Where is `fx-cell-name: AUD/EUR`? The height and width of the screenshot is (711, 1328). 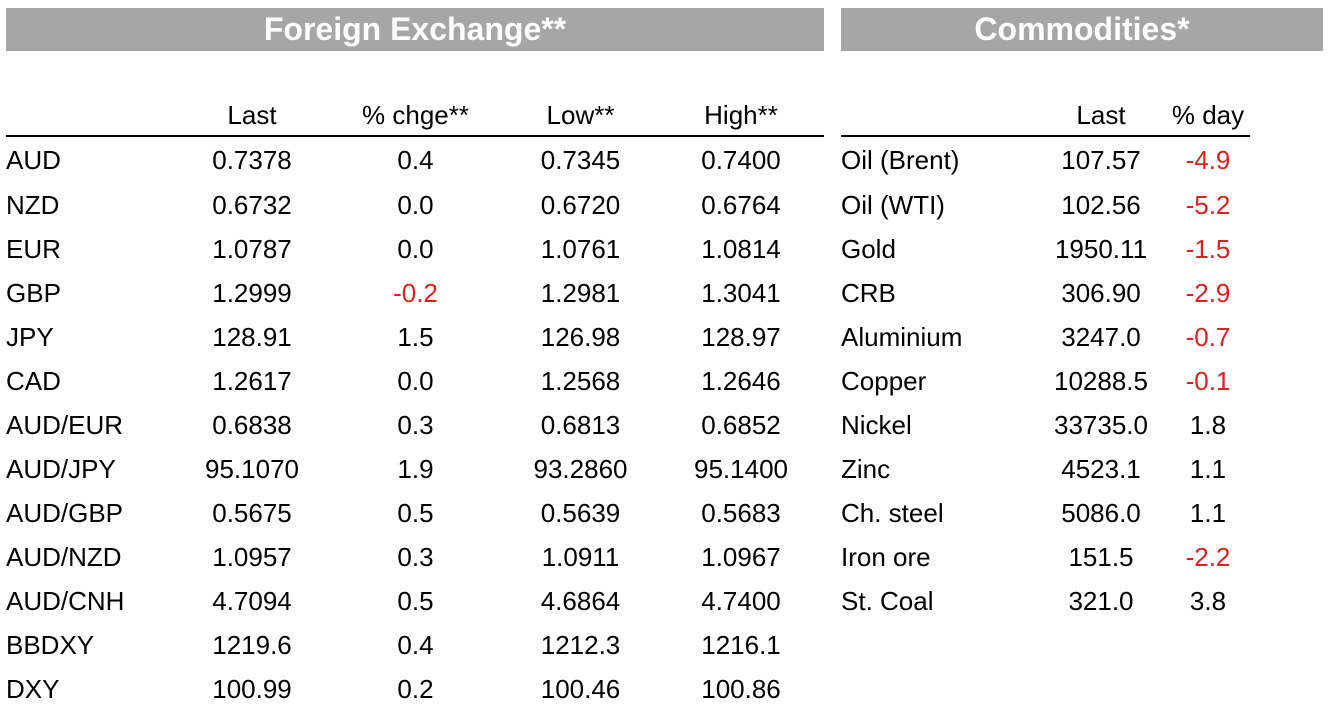 fx-cell-name: AUD/EUR is located at coordinates (65, 424).